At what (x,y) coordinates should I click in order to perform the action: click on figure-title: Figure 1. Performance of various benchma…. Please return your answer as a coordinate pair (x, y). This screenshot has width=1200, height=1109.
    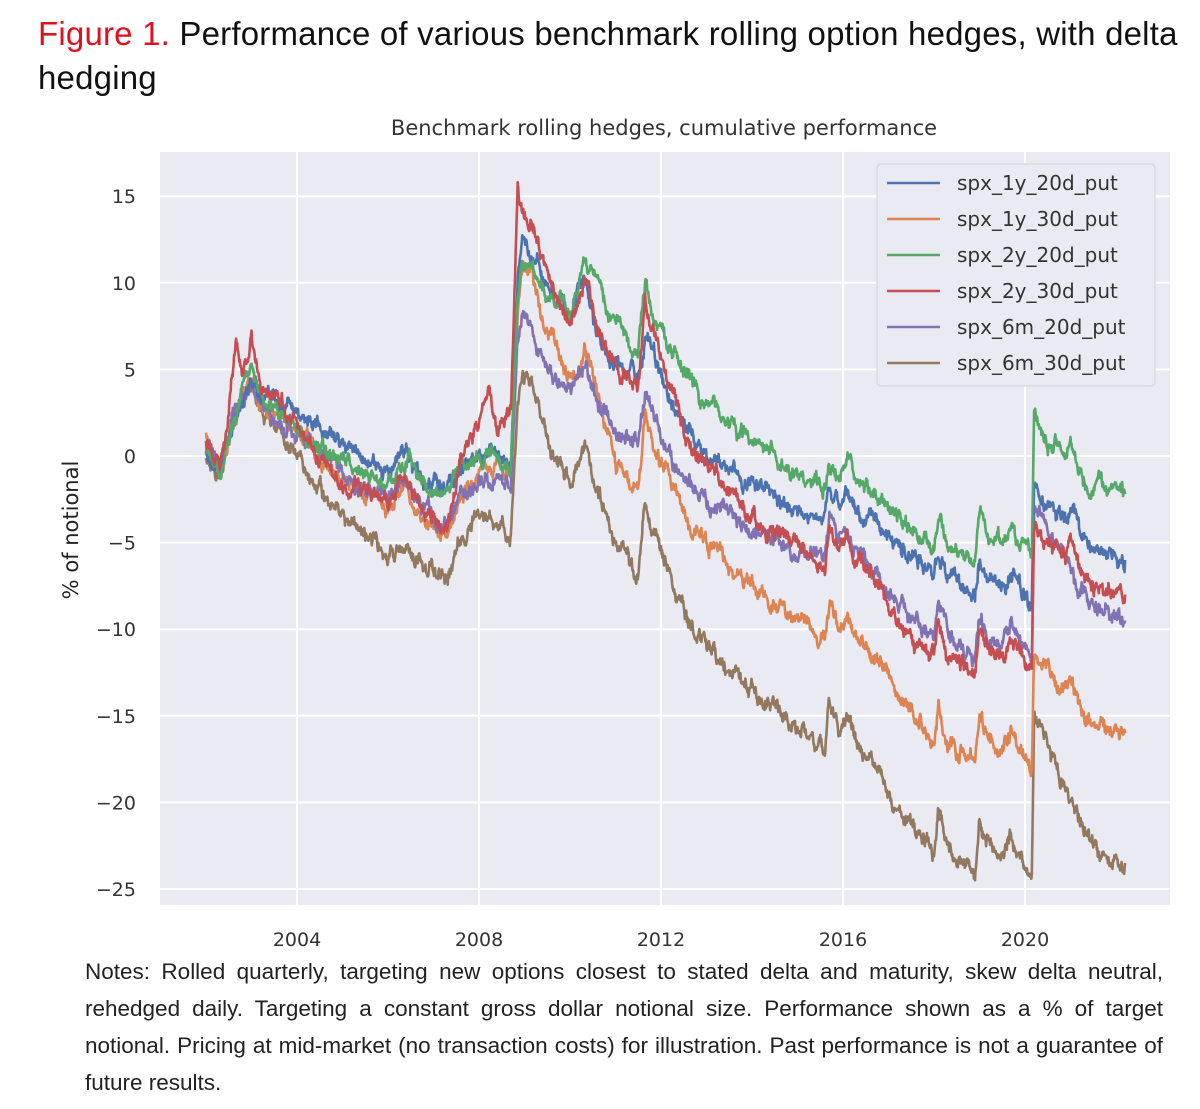
    Looking at the image, I should click on (619, 56).